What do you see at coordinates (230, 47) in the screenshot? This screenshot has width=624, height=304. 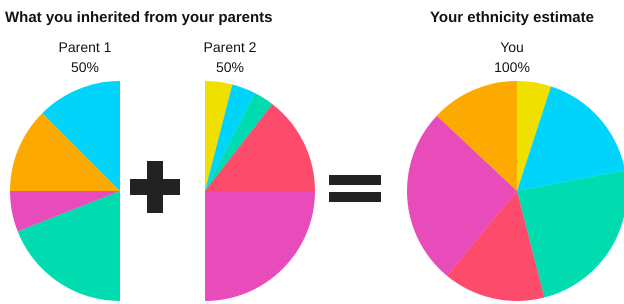 I see `chart-subtitle: Parent 2` at bounding box center [230, 47].